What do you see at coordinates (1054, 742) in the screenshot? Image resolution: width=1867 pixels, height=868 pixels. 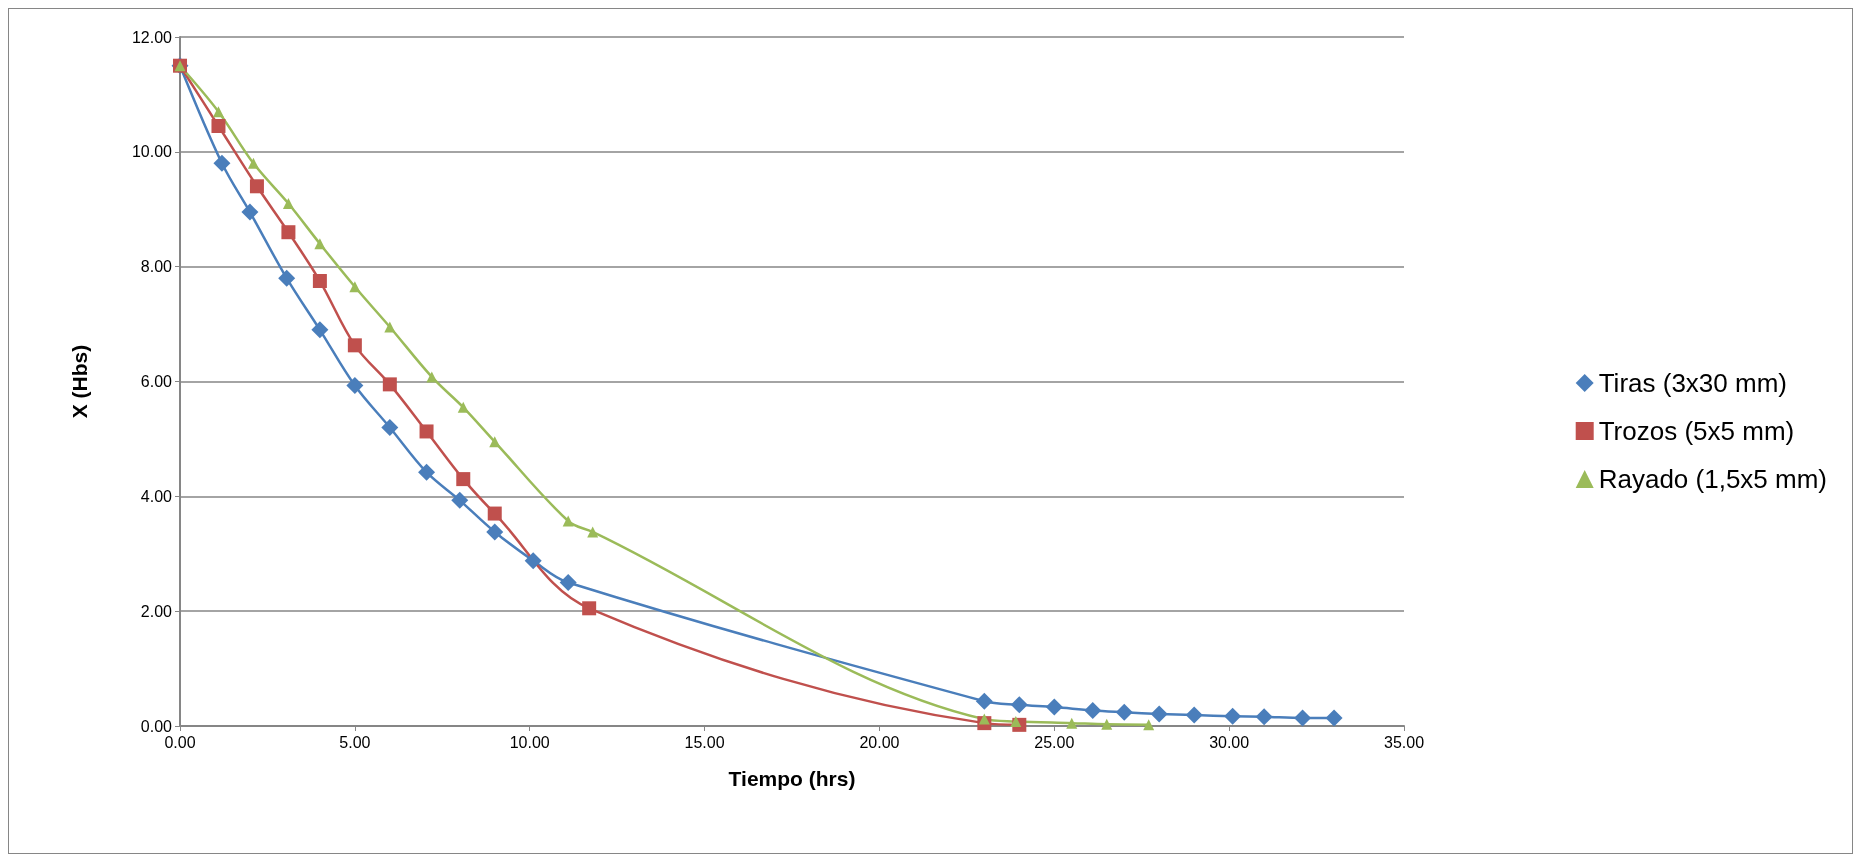 I see `x-tick-label: 25.00` at bounding box center [1054, 742].